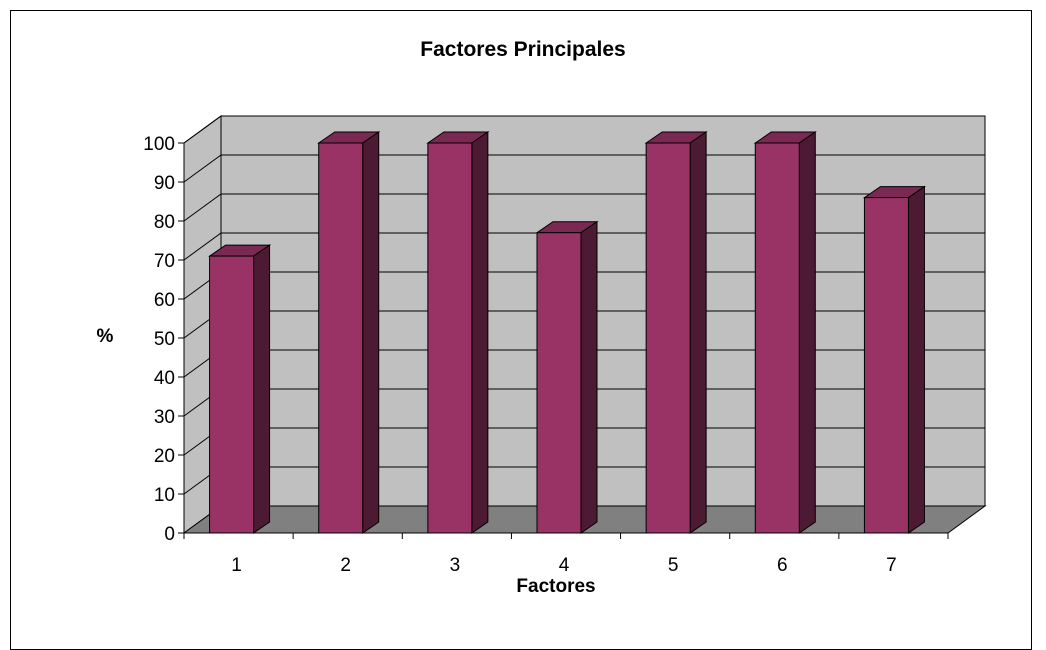  Describe the element at coordinates (345, 565) in the screenshot. I see `x-tick-label: 2` at that location.